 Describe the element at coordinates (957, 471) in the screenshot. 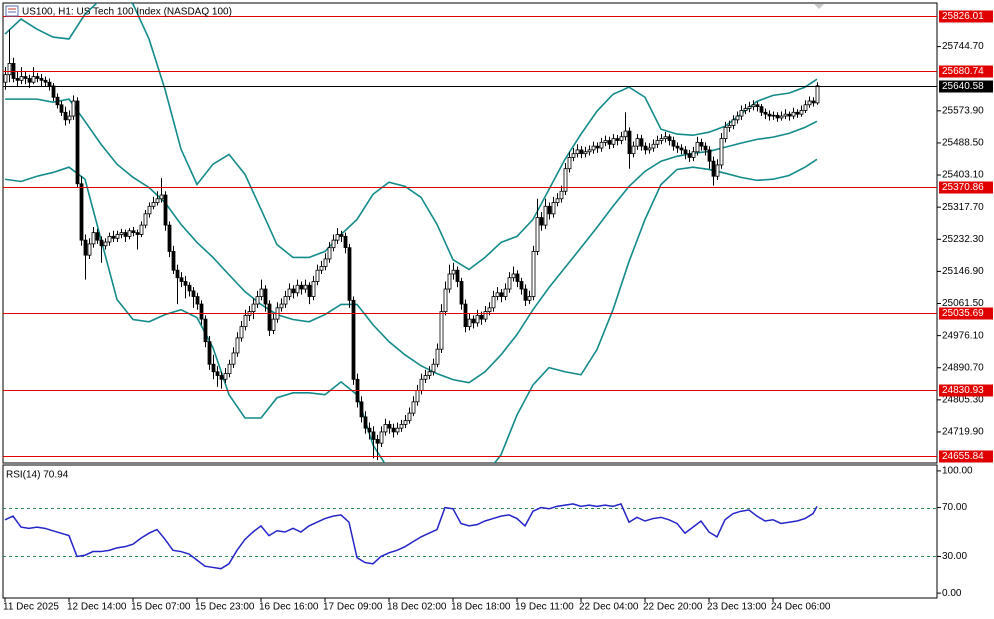

I see `y-tick-label: 100.00` at that location.